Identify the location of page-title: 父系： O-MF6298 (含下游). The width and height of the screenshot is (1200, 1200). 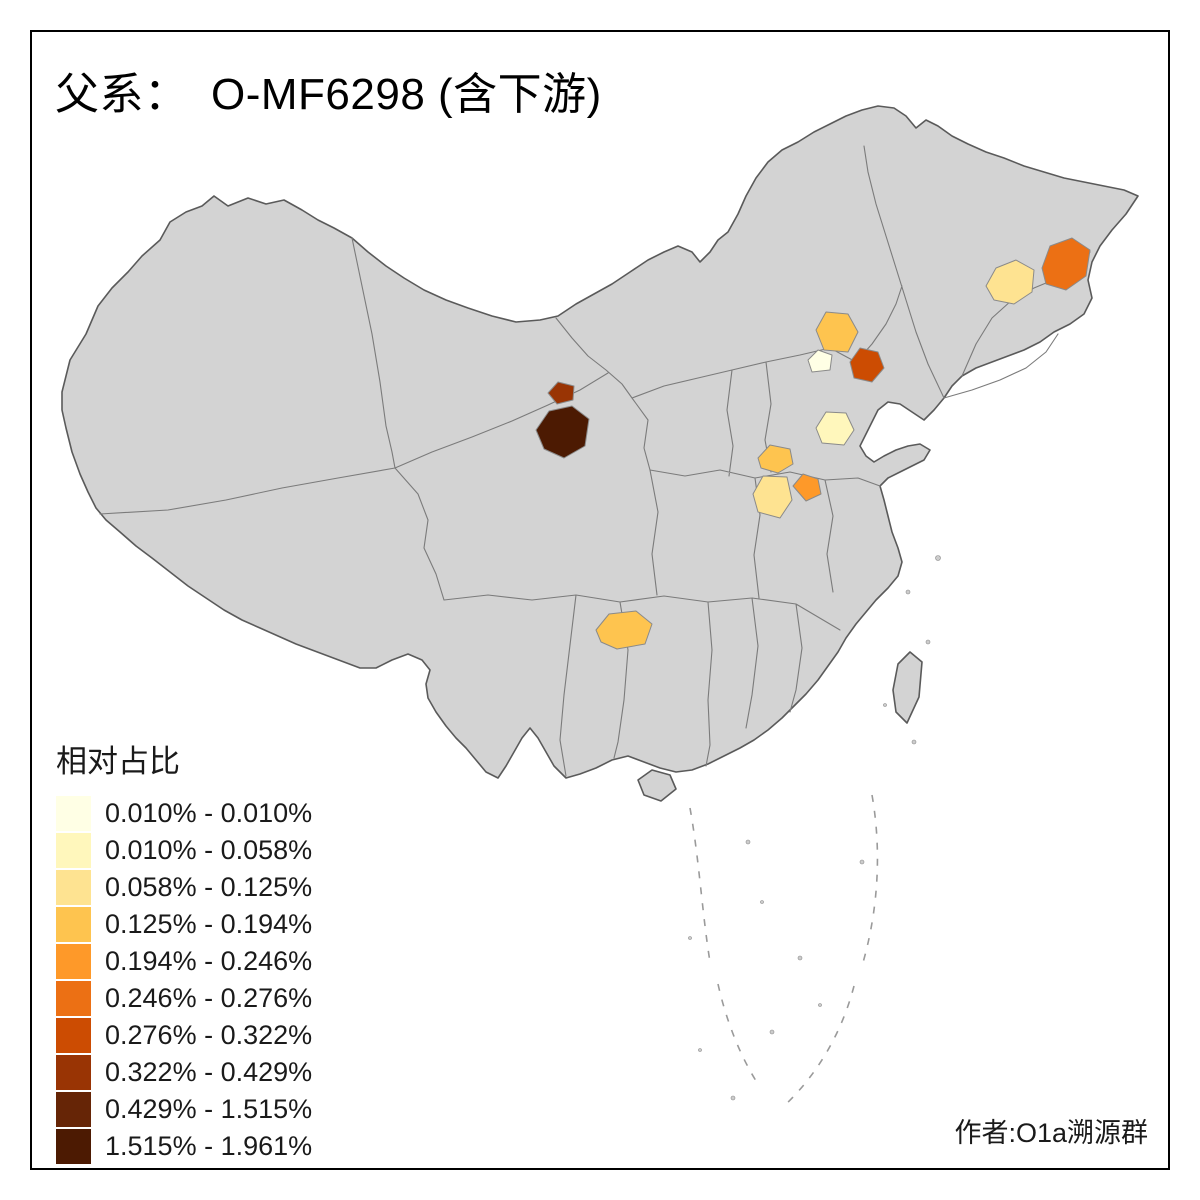
(328, 94).